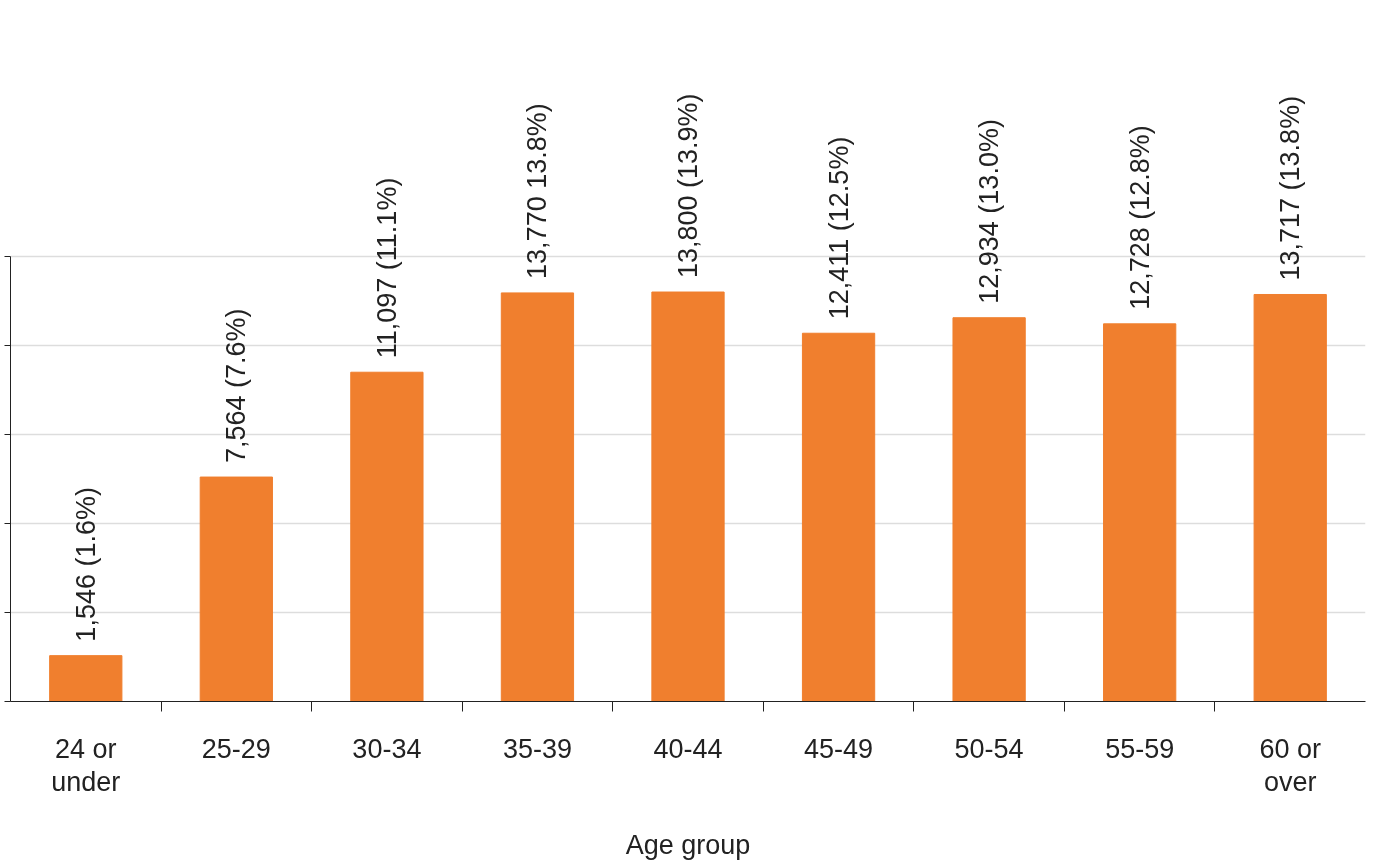 The image size is (1375, 862). What do you see at coordinates (688, 844) in the screenshot?
I see `x-axis-title: Age group` at bounding box center [688, 844].